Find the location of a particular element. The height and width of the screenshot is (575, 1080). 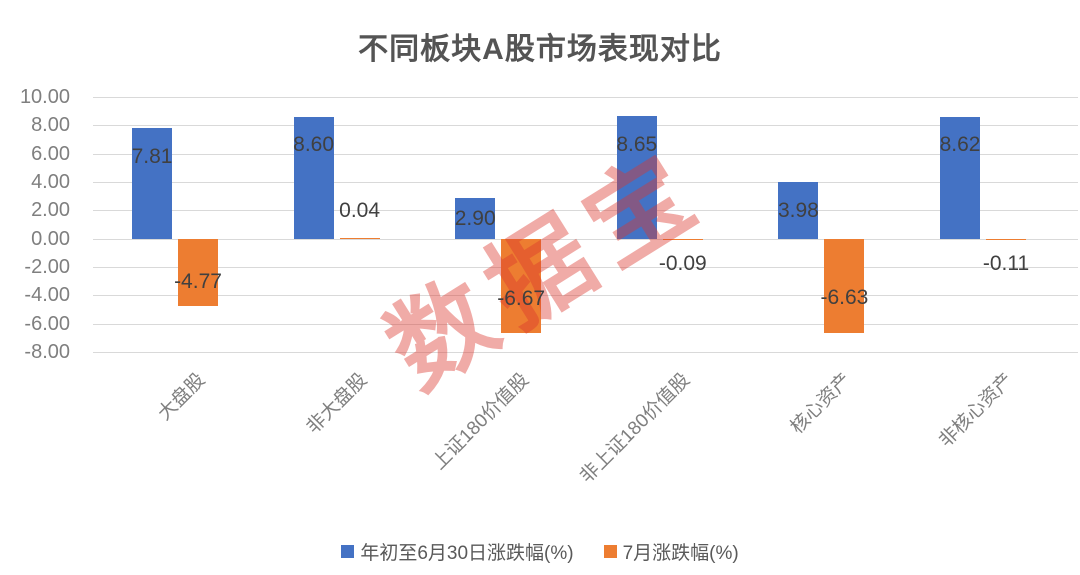

bar-s0-c0 is located at coordinates (152, 183).